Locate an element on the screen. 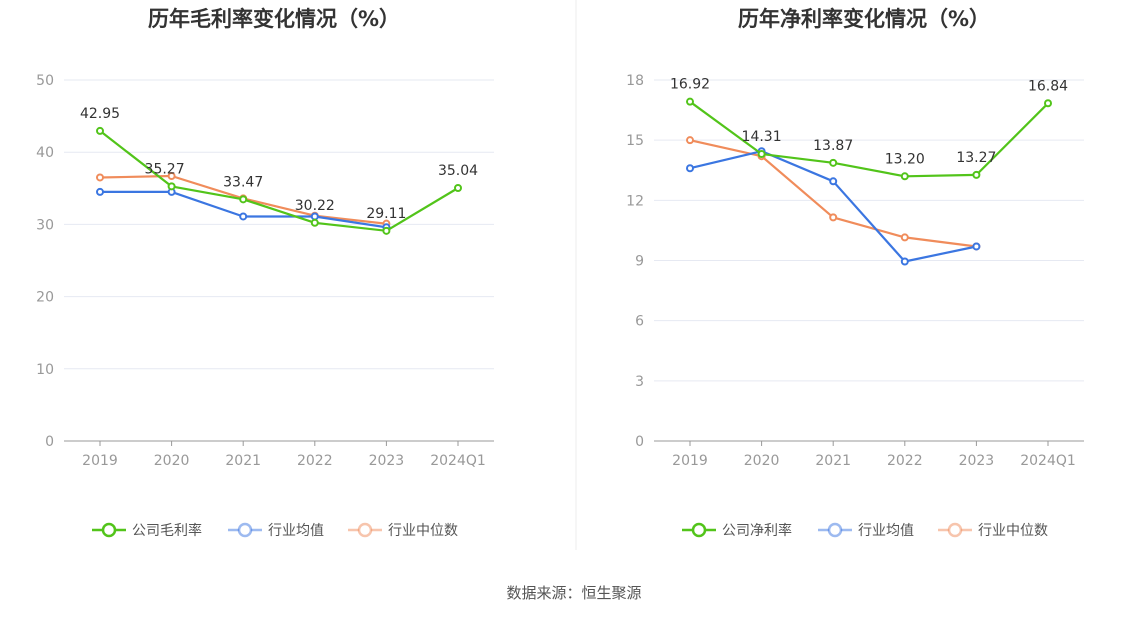 Image resolution: width=1148 pixels, height=619 pixels. legend-label: 公司净利率 is located at coordinates (757, 530).